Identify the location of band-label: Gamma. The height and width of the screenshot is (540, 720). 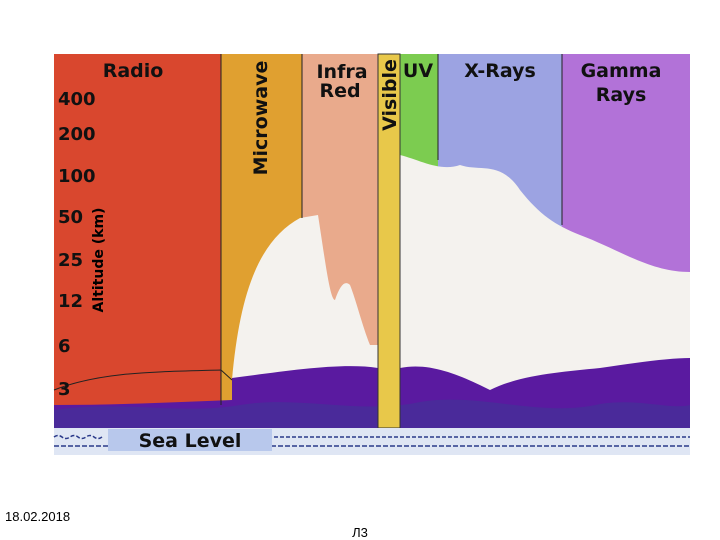
(621, 71).